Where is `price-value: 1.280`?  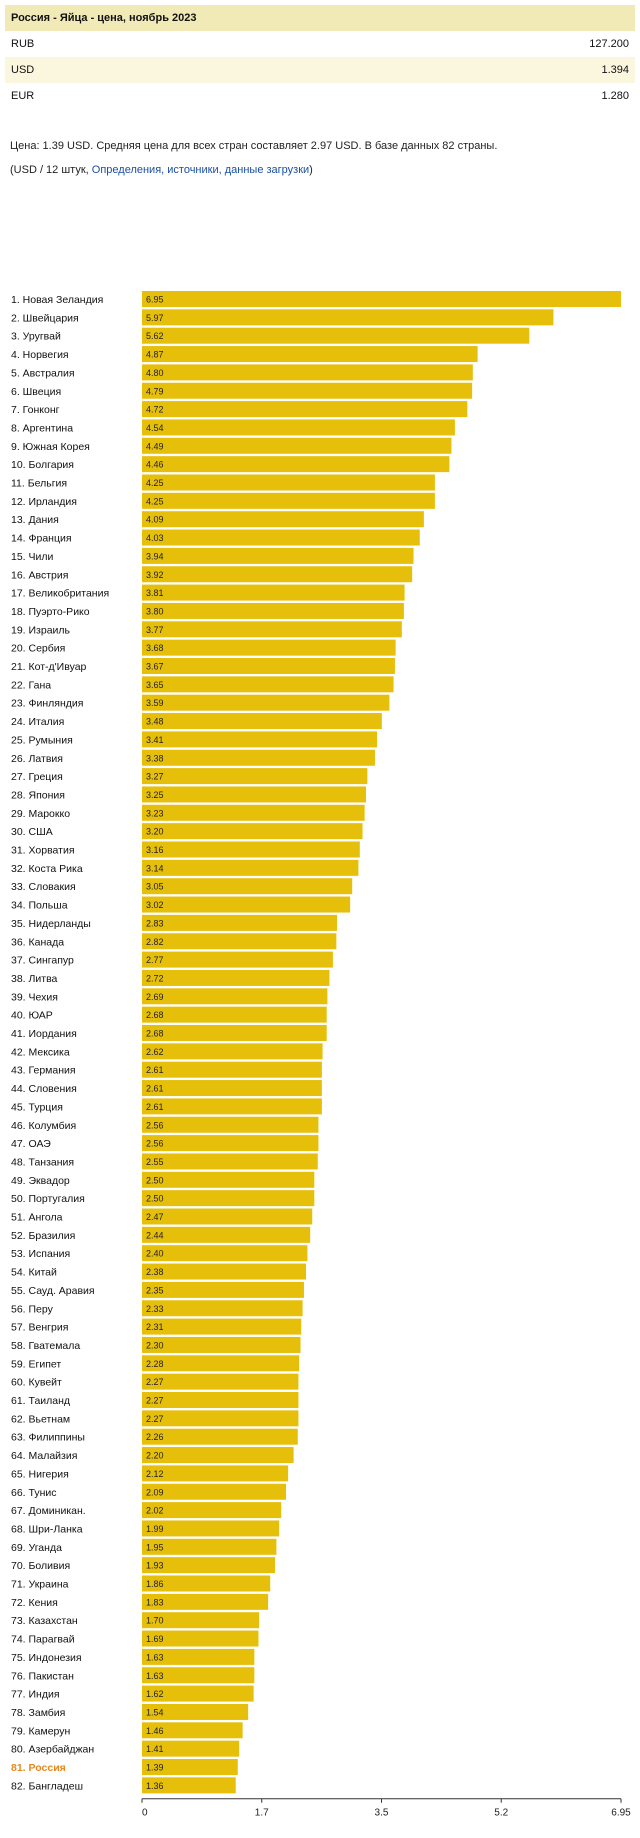
price-value: 1.280 is located at coordinates (615, 96).